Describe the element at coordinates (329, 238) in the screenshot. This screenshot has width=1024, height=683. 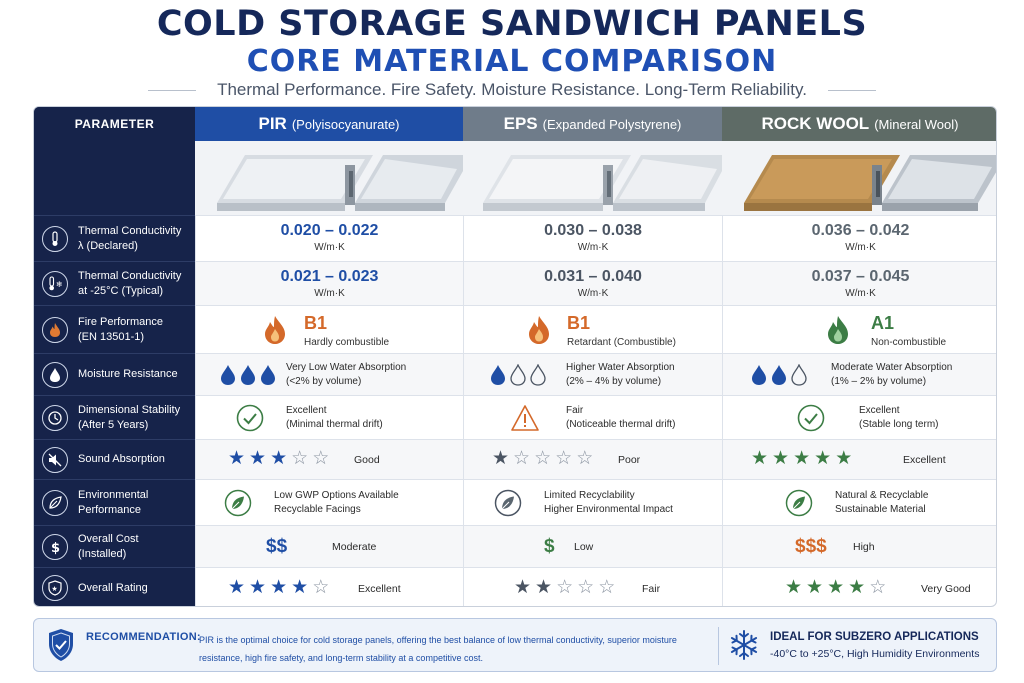
I see `cell-pir-thermal-declared: 0.020 – 0.022 W/m·K` at that location.